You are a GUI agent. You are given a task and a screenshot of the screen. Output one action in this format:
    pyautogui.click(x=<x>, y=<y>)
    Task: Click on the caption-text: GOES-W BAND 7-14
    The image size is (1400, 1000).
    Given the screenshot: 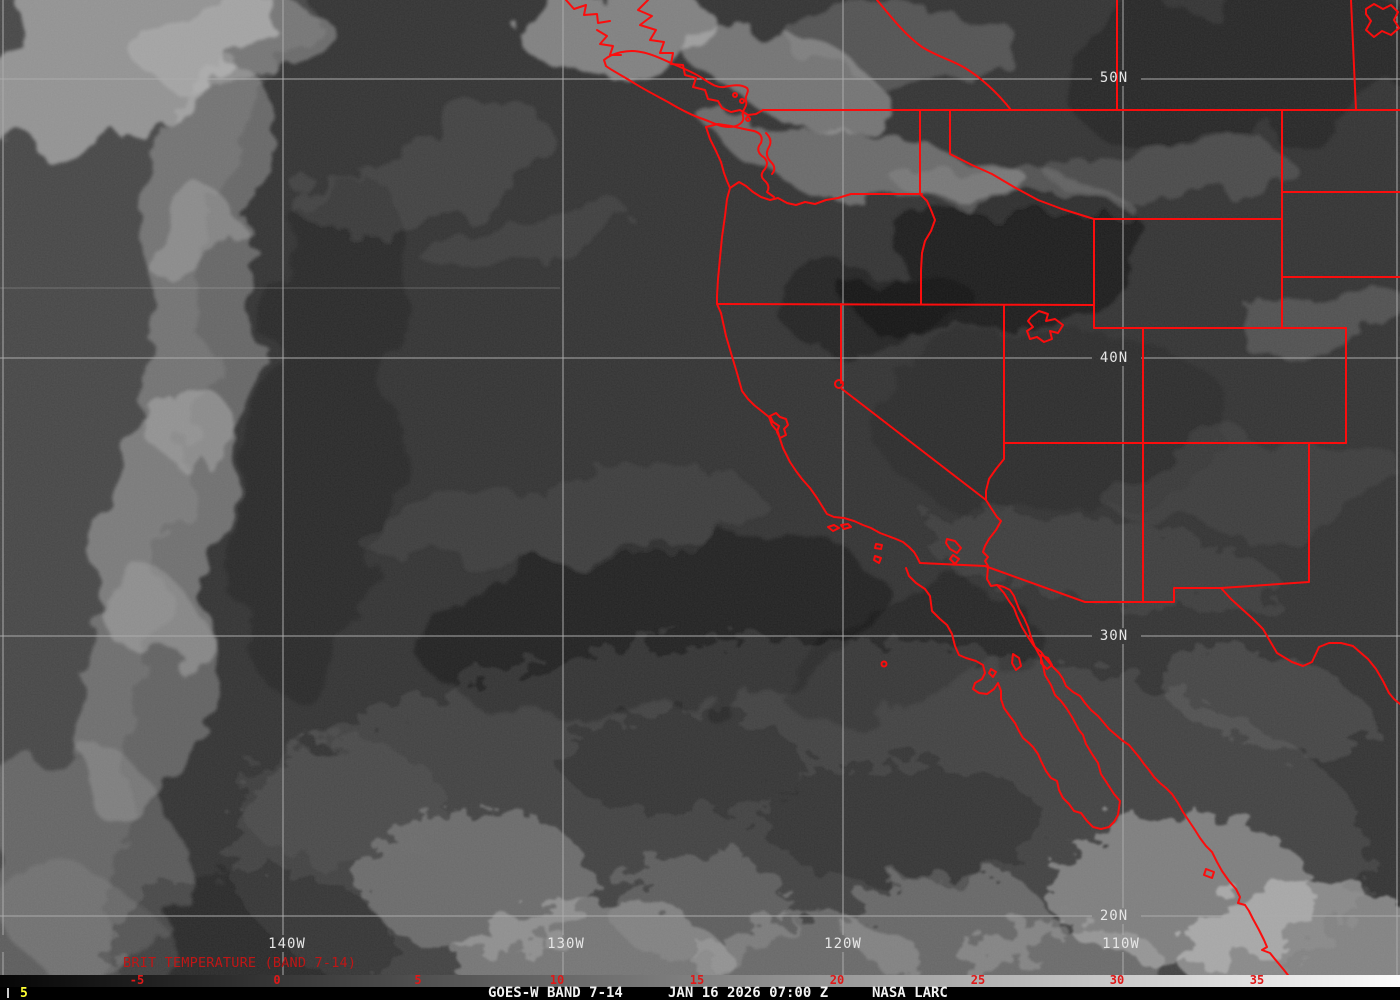 What is the action you would take?
    pyautogui.click(x=555, y=992)
    